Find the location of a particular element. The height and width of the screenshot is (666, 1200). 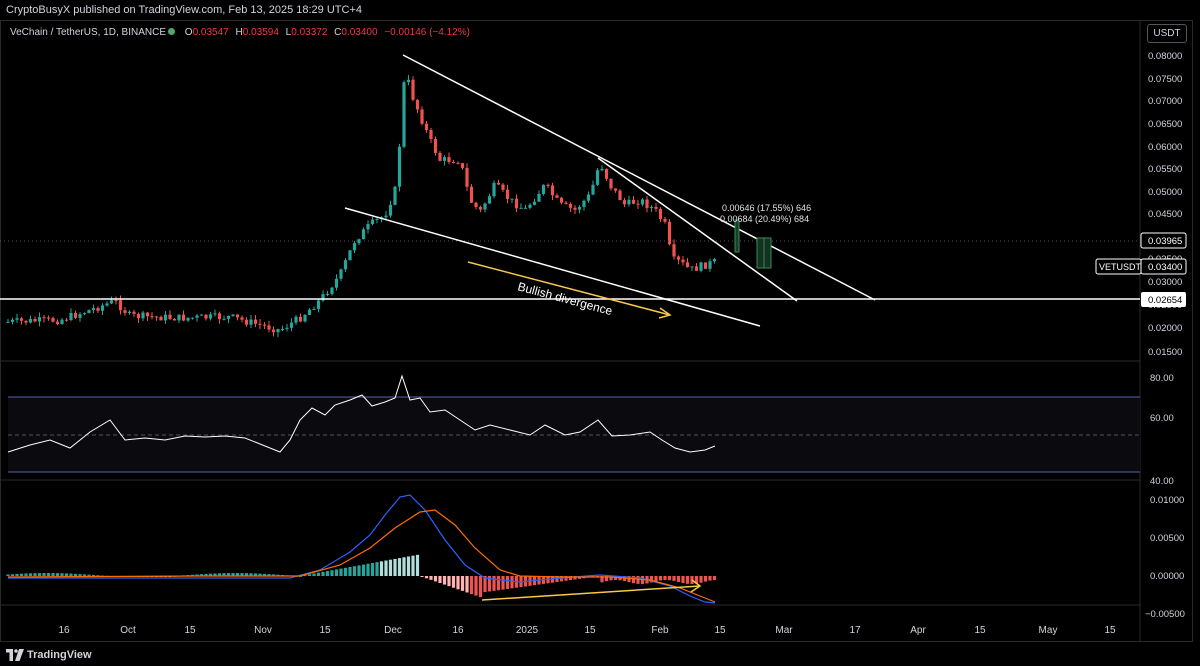

target-price-label: 0.03965 is located at coordinates (1163, 240).